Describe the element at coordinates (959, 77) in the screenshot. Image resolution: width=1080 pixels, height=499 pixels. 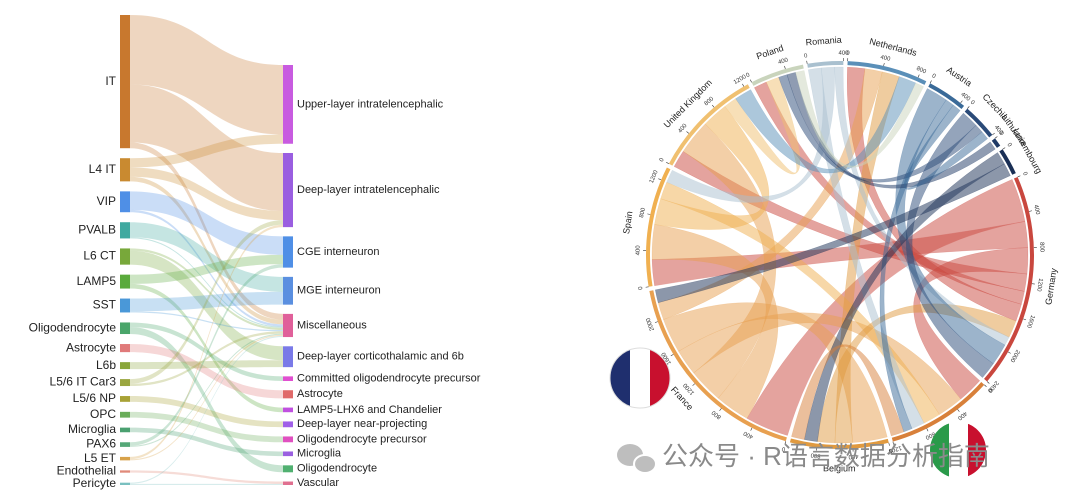
I see `group-label: Austria` at that location.